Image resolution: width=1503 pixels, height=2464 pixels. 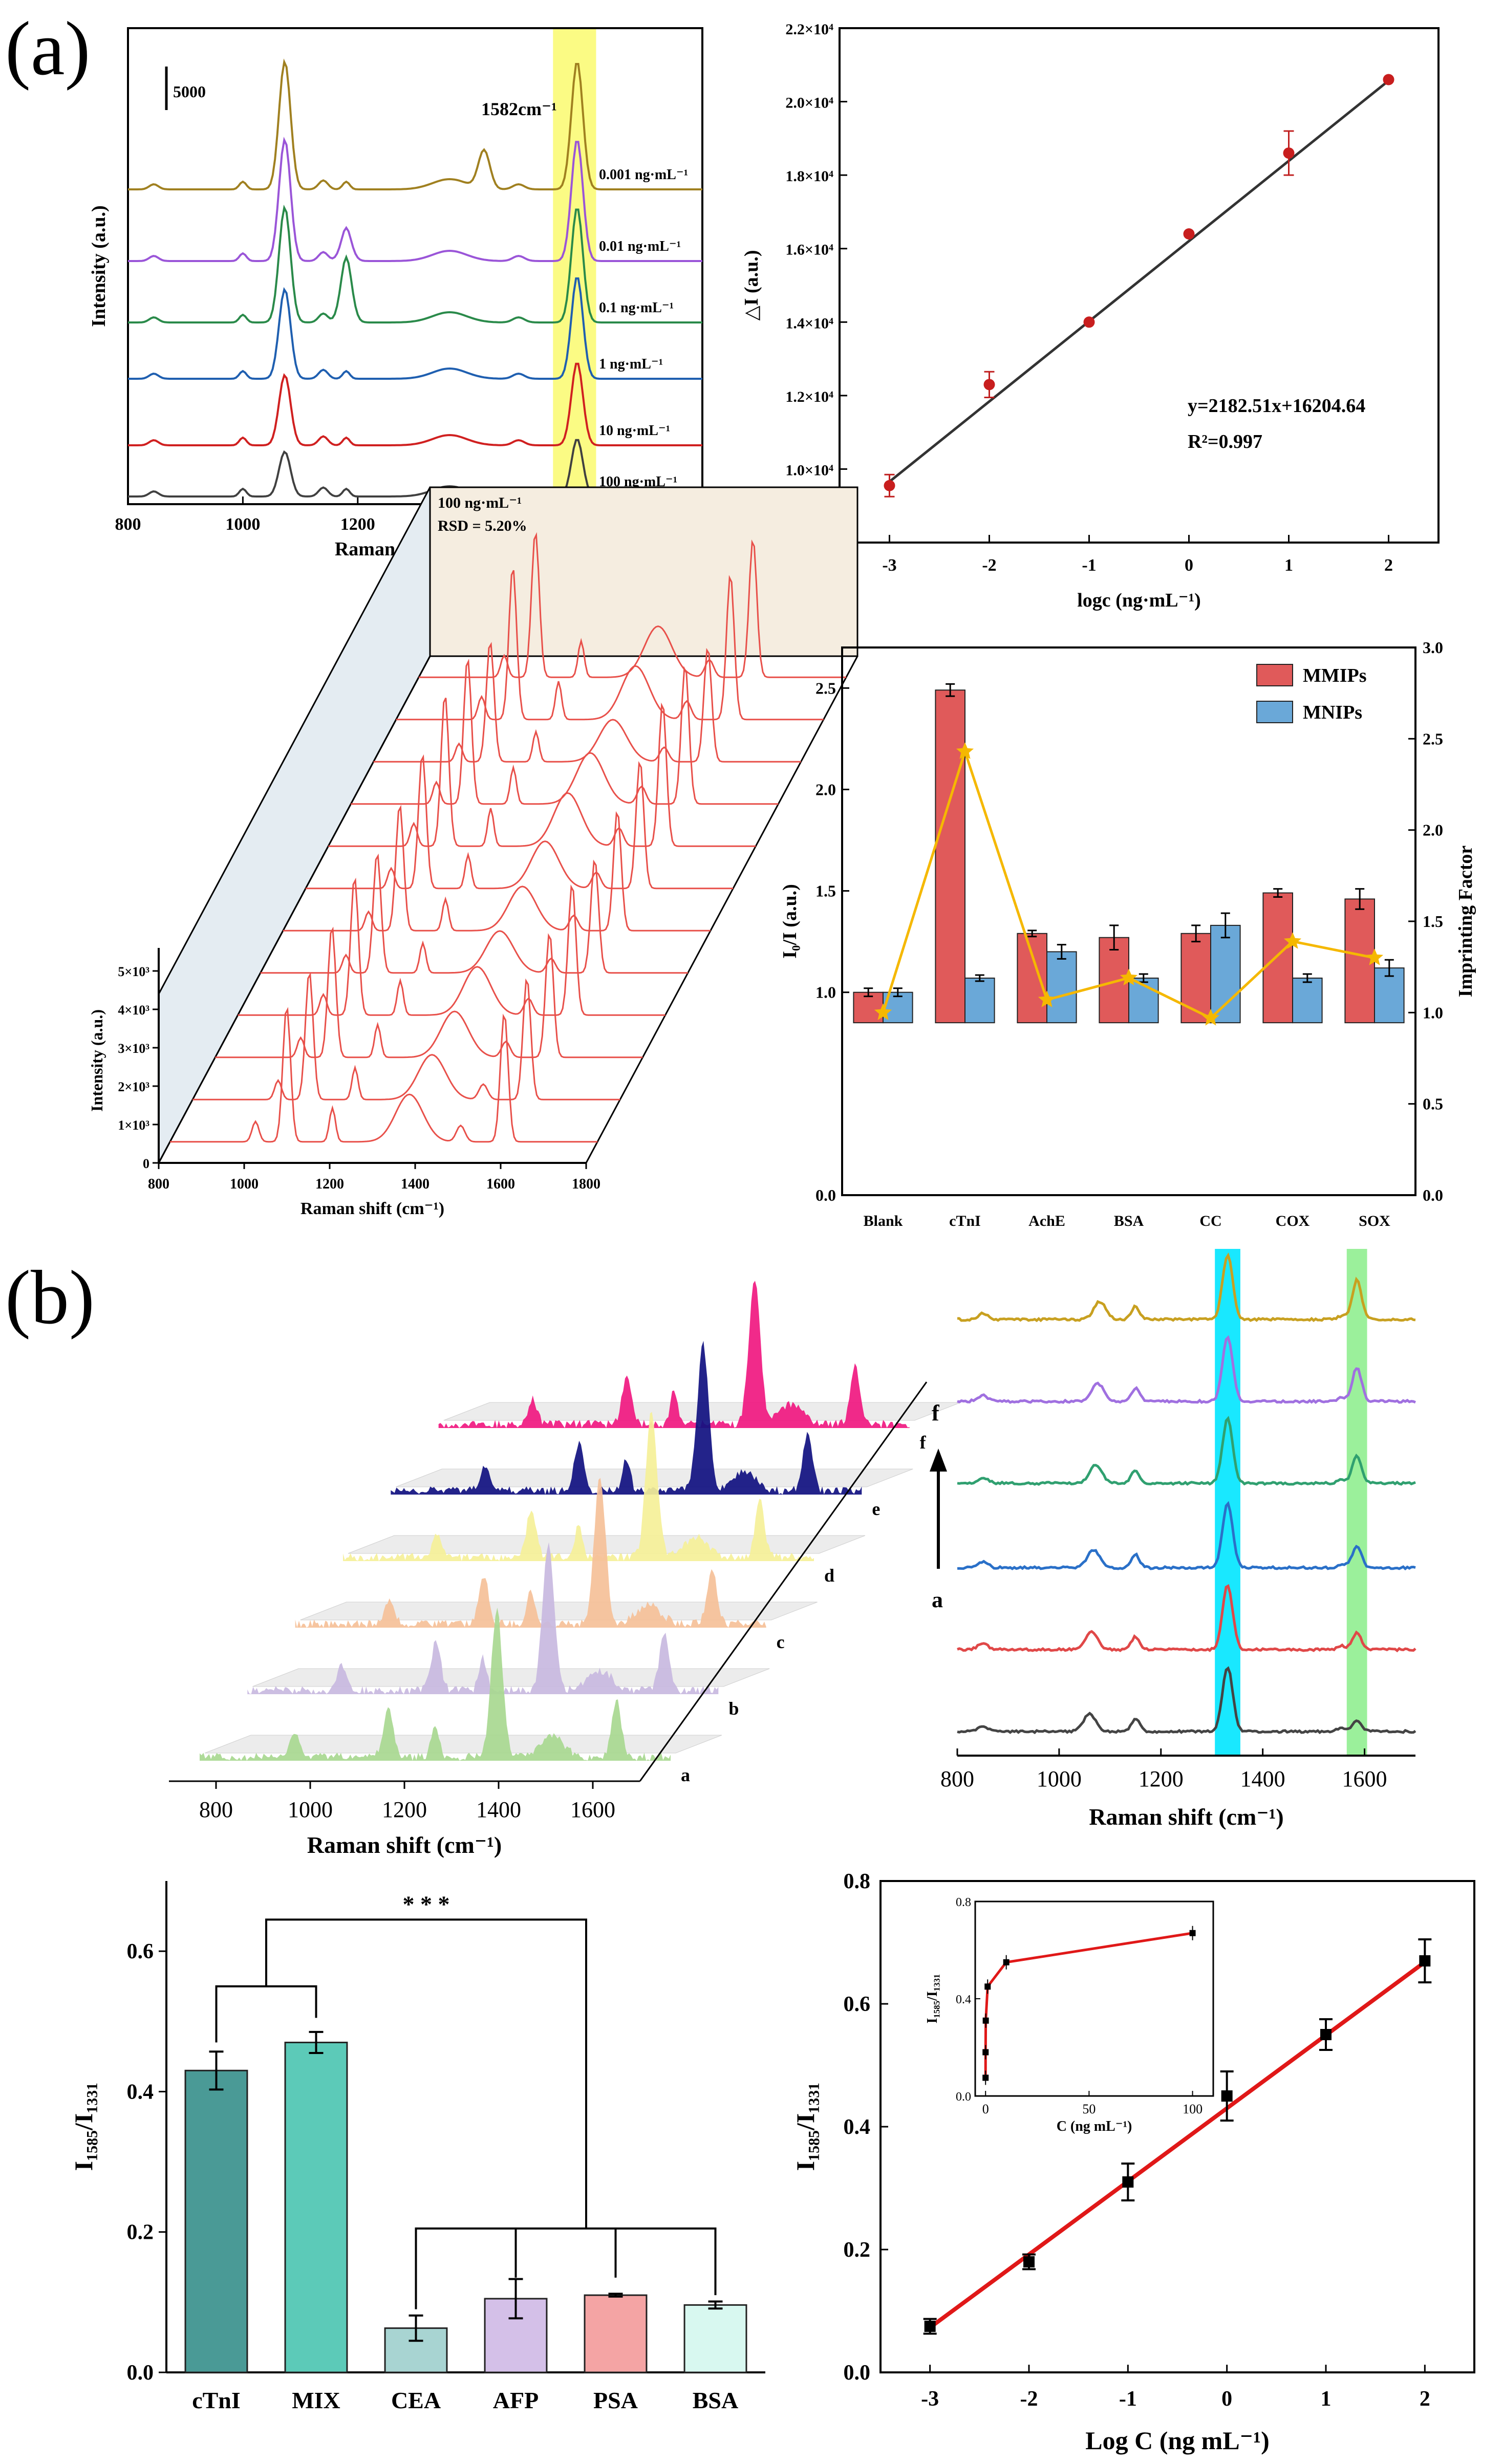 What do you see at coordinates (1227, 2399) in the screenshot?
I see `x-tick-label: 0` at bounding box center [1227, 2399].